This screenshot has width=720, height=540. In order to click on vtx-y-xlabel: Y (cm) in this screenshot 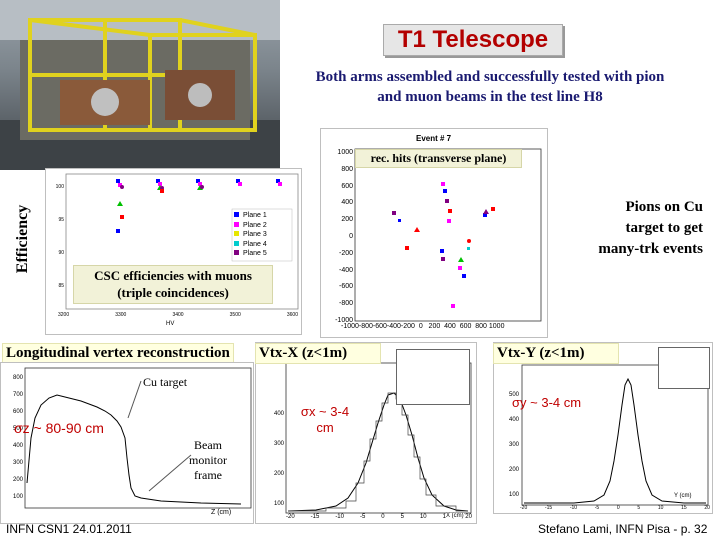, I will do `click(683, 496)`.